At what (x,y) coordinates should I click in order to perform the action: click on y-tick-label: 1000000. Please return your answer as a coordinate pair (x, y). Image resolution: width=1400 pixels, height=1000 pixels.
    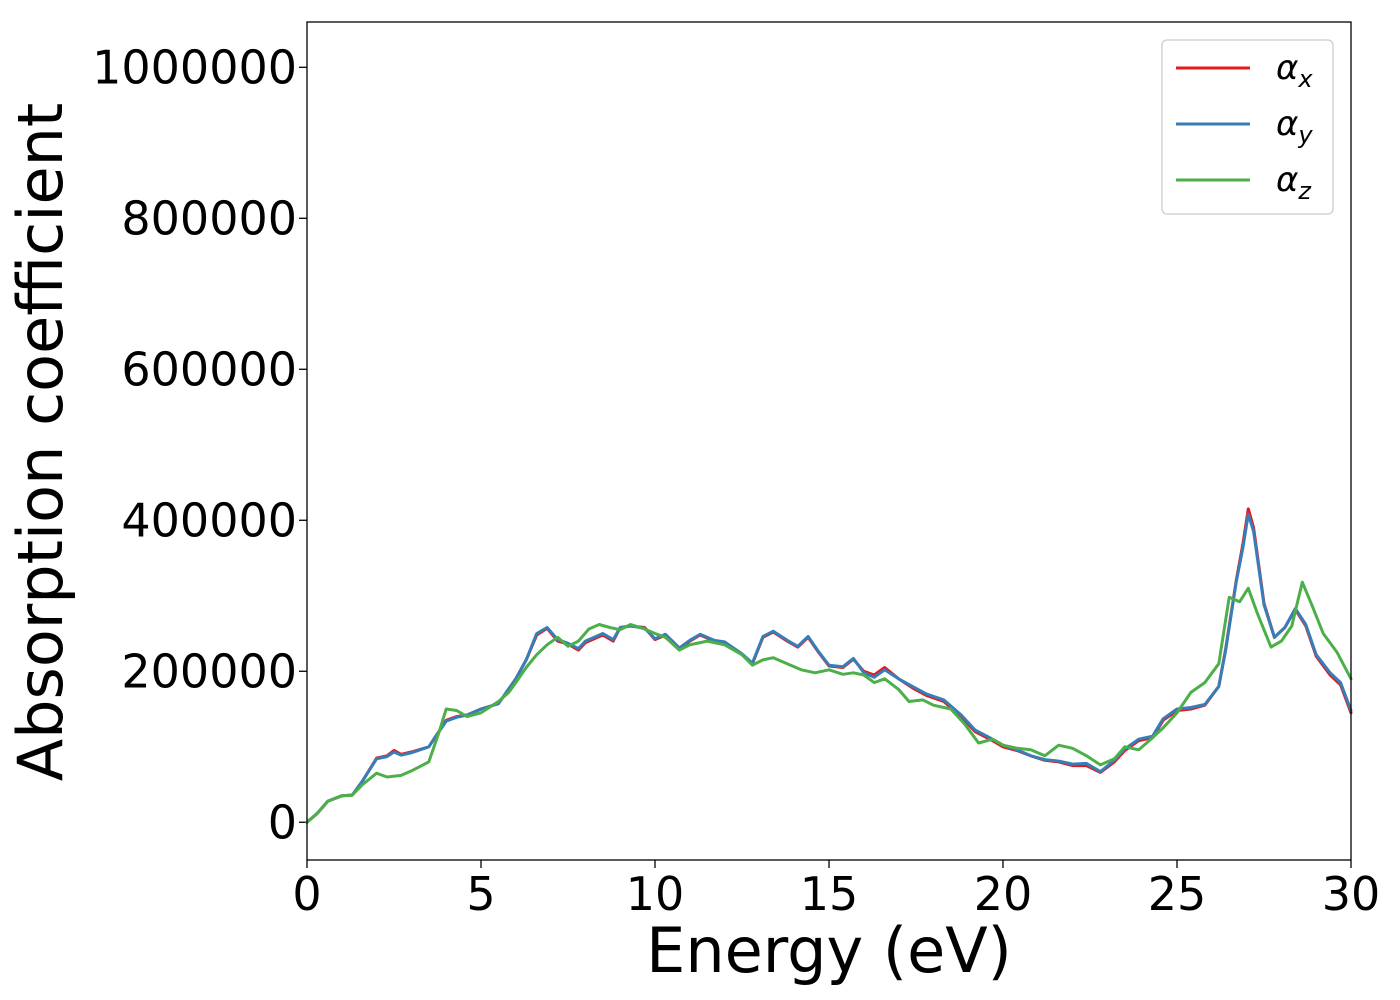
    Looking at the image, I should click on (194, 67).